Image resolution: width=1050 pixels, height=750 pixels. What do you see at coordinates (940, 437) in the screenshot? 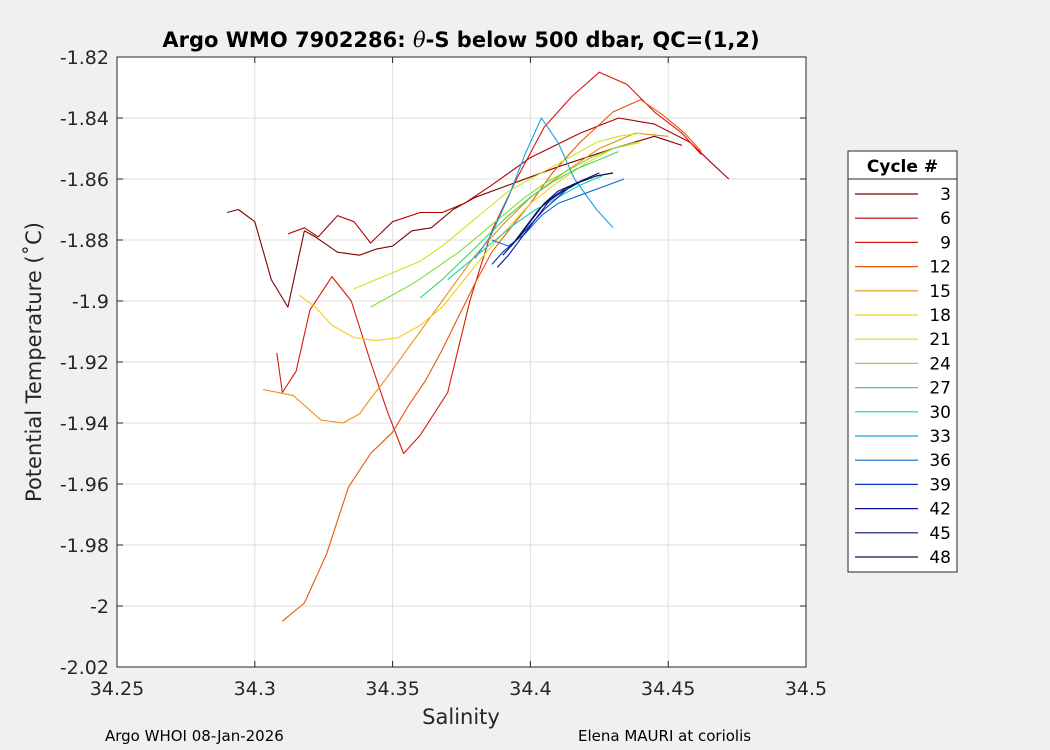
I see `legend-label-33: 33` at bounding box center [940, 437].